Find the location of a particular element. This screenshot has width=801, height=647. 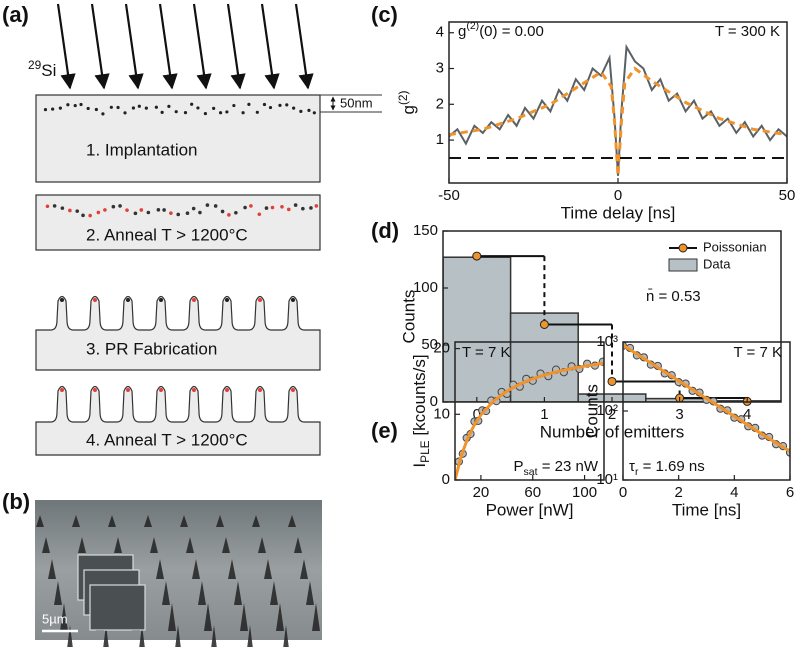

text-part: = 1.69 ns is located at coordinates (671, 466).